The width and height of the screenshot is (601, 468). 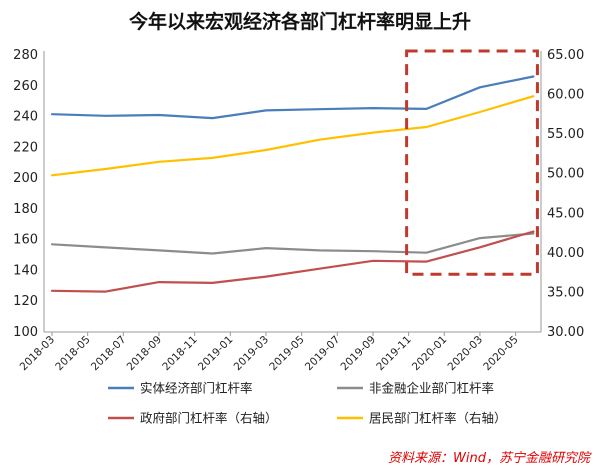 I want to click on left-tick-label: 180, so click(x=25, y=209).